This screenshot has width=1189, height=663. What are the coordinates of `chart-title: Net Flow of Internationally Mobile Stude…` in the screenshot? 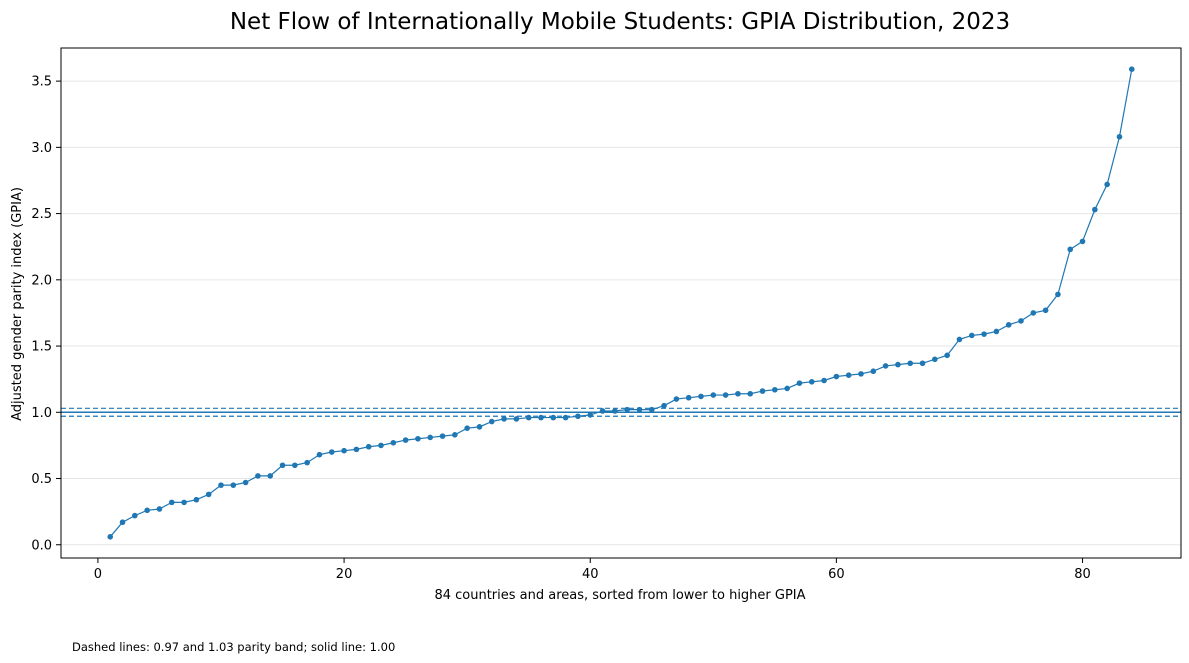 It's located at (620, 22).